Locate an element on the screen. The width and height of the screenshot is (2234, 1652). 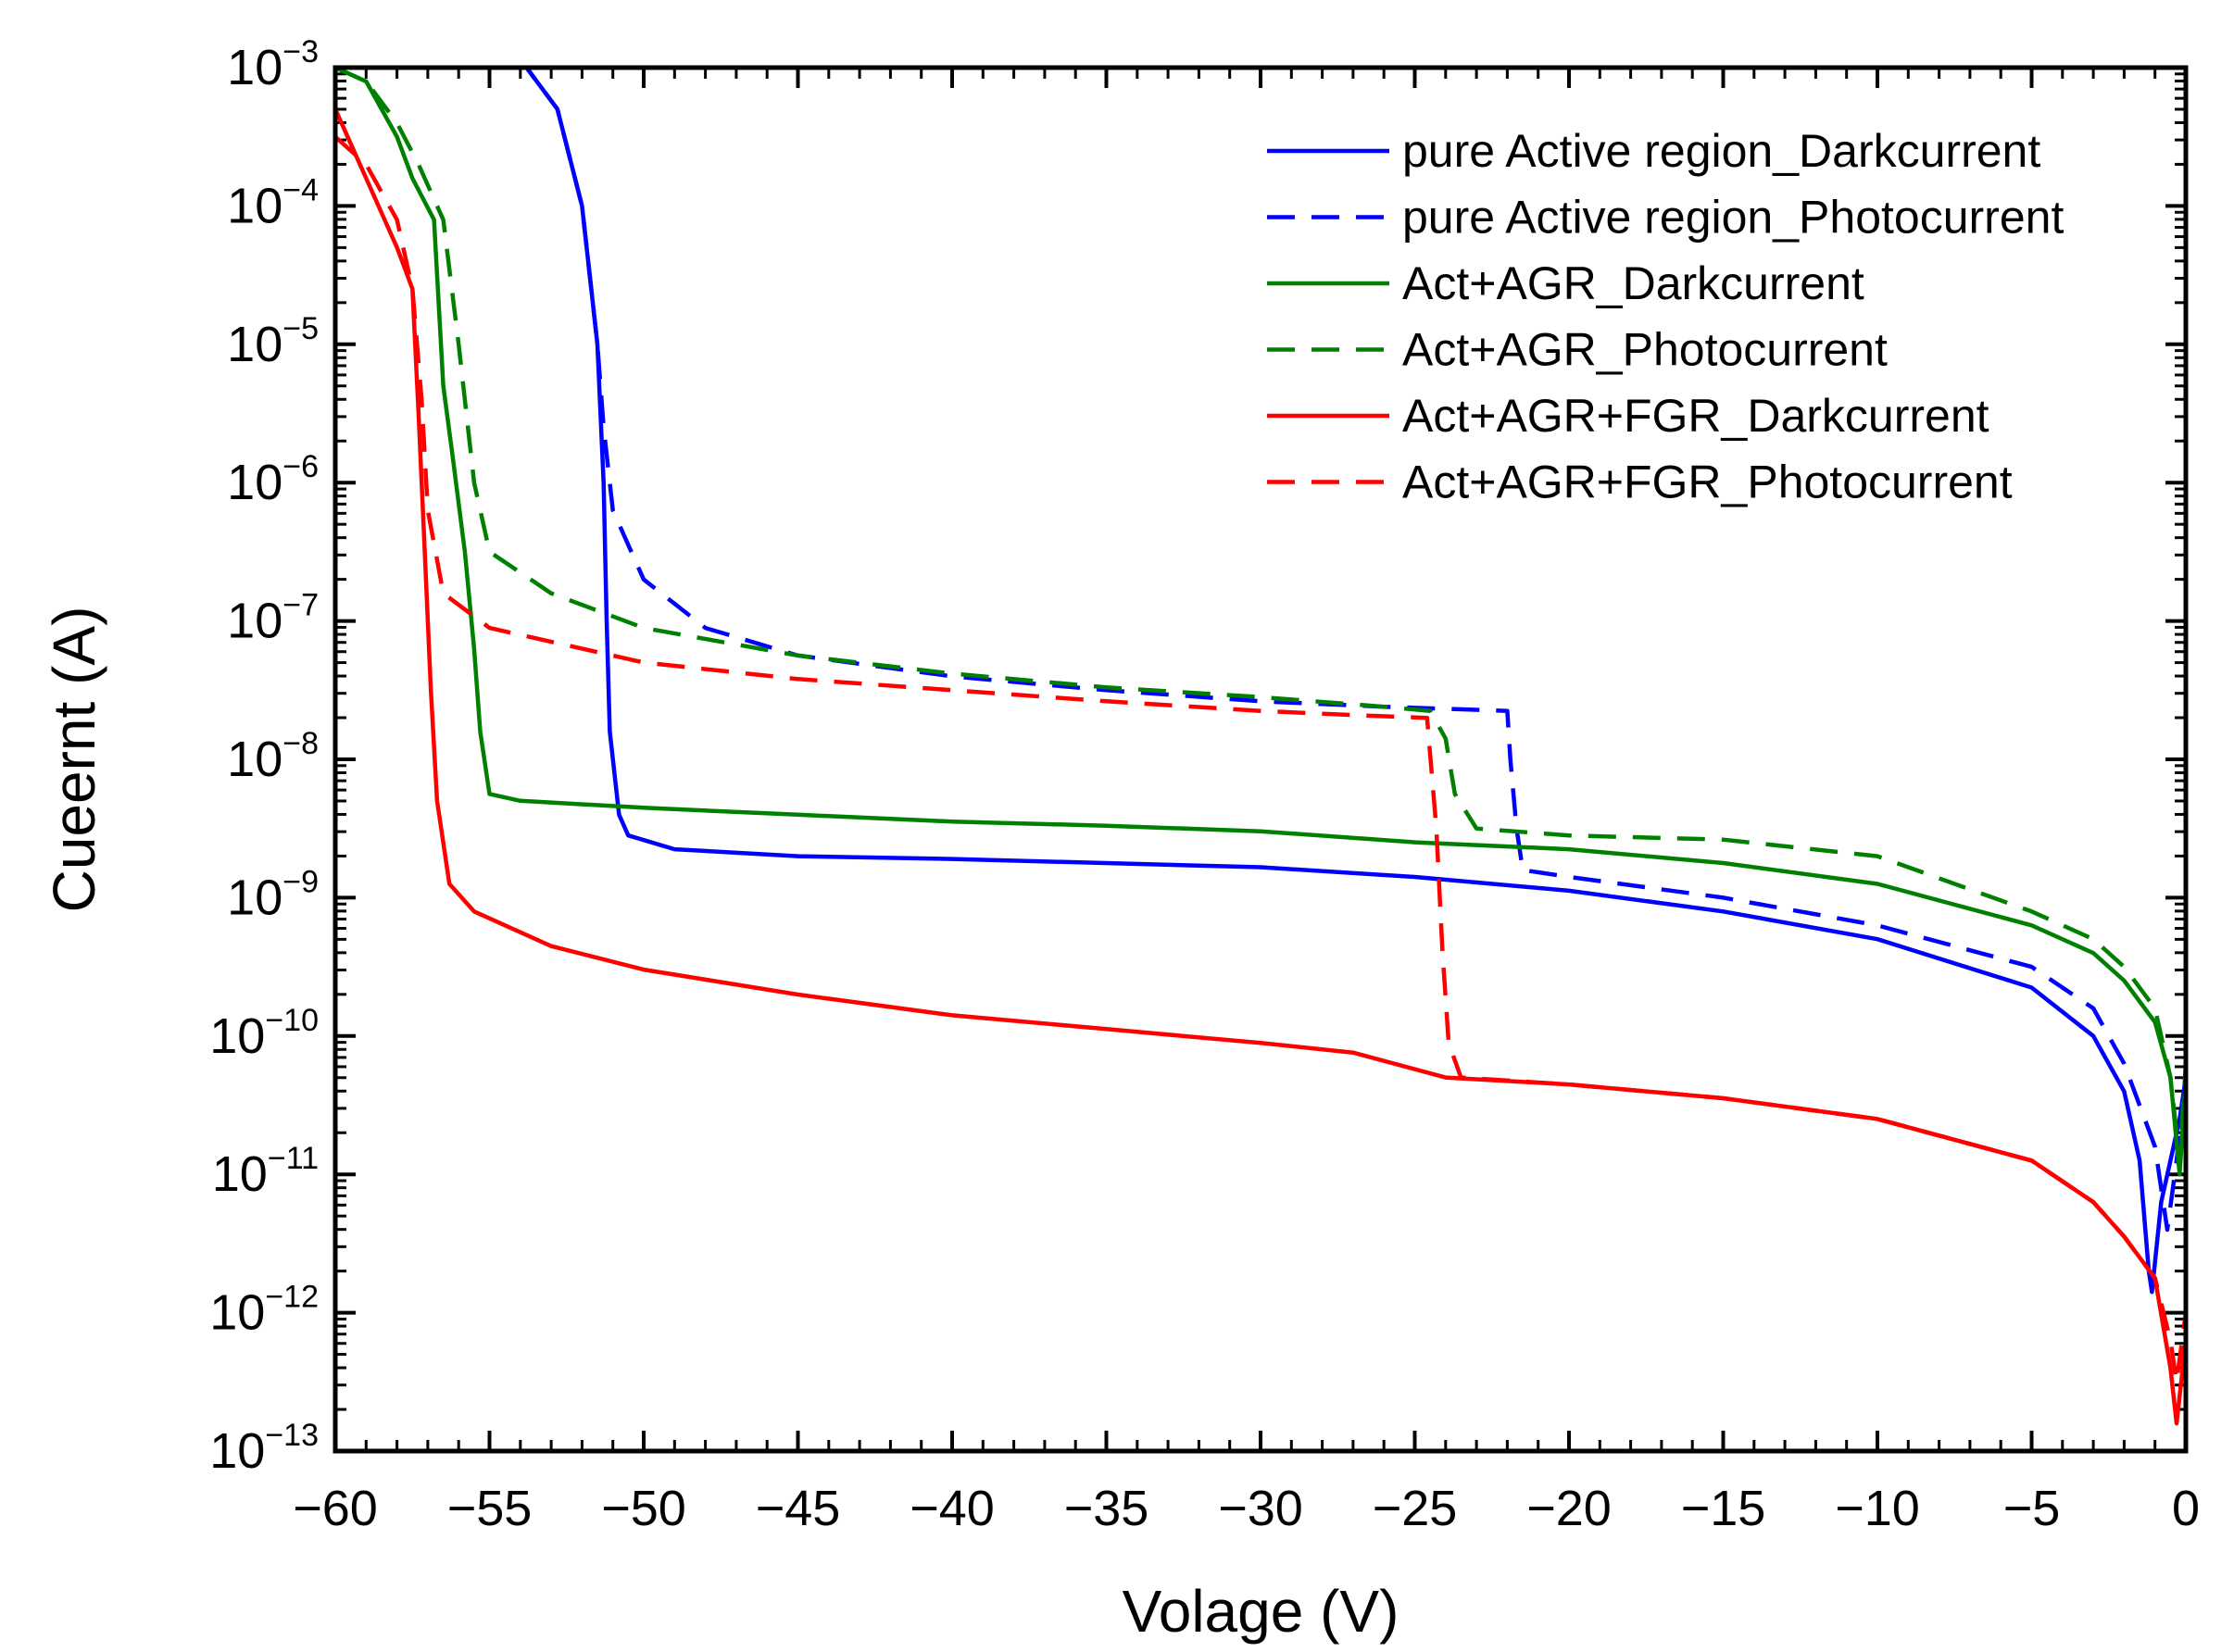
y-tick-label: 10⁻¹⁰ is located at coordinates (264, 1033).